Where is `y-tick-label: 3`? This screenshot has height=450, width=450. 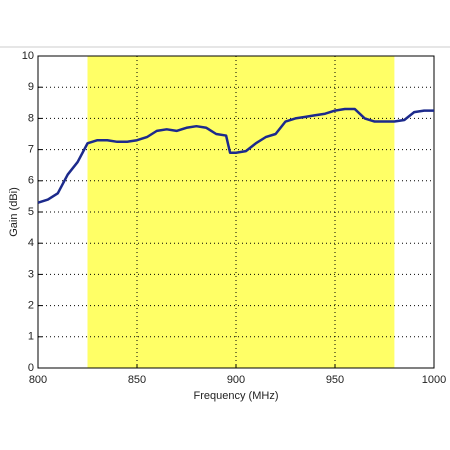 y-tick-label: 3 is located at coordinates (31, 274).